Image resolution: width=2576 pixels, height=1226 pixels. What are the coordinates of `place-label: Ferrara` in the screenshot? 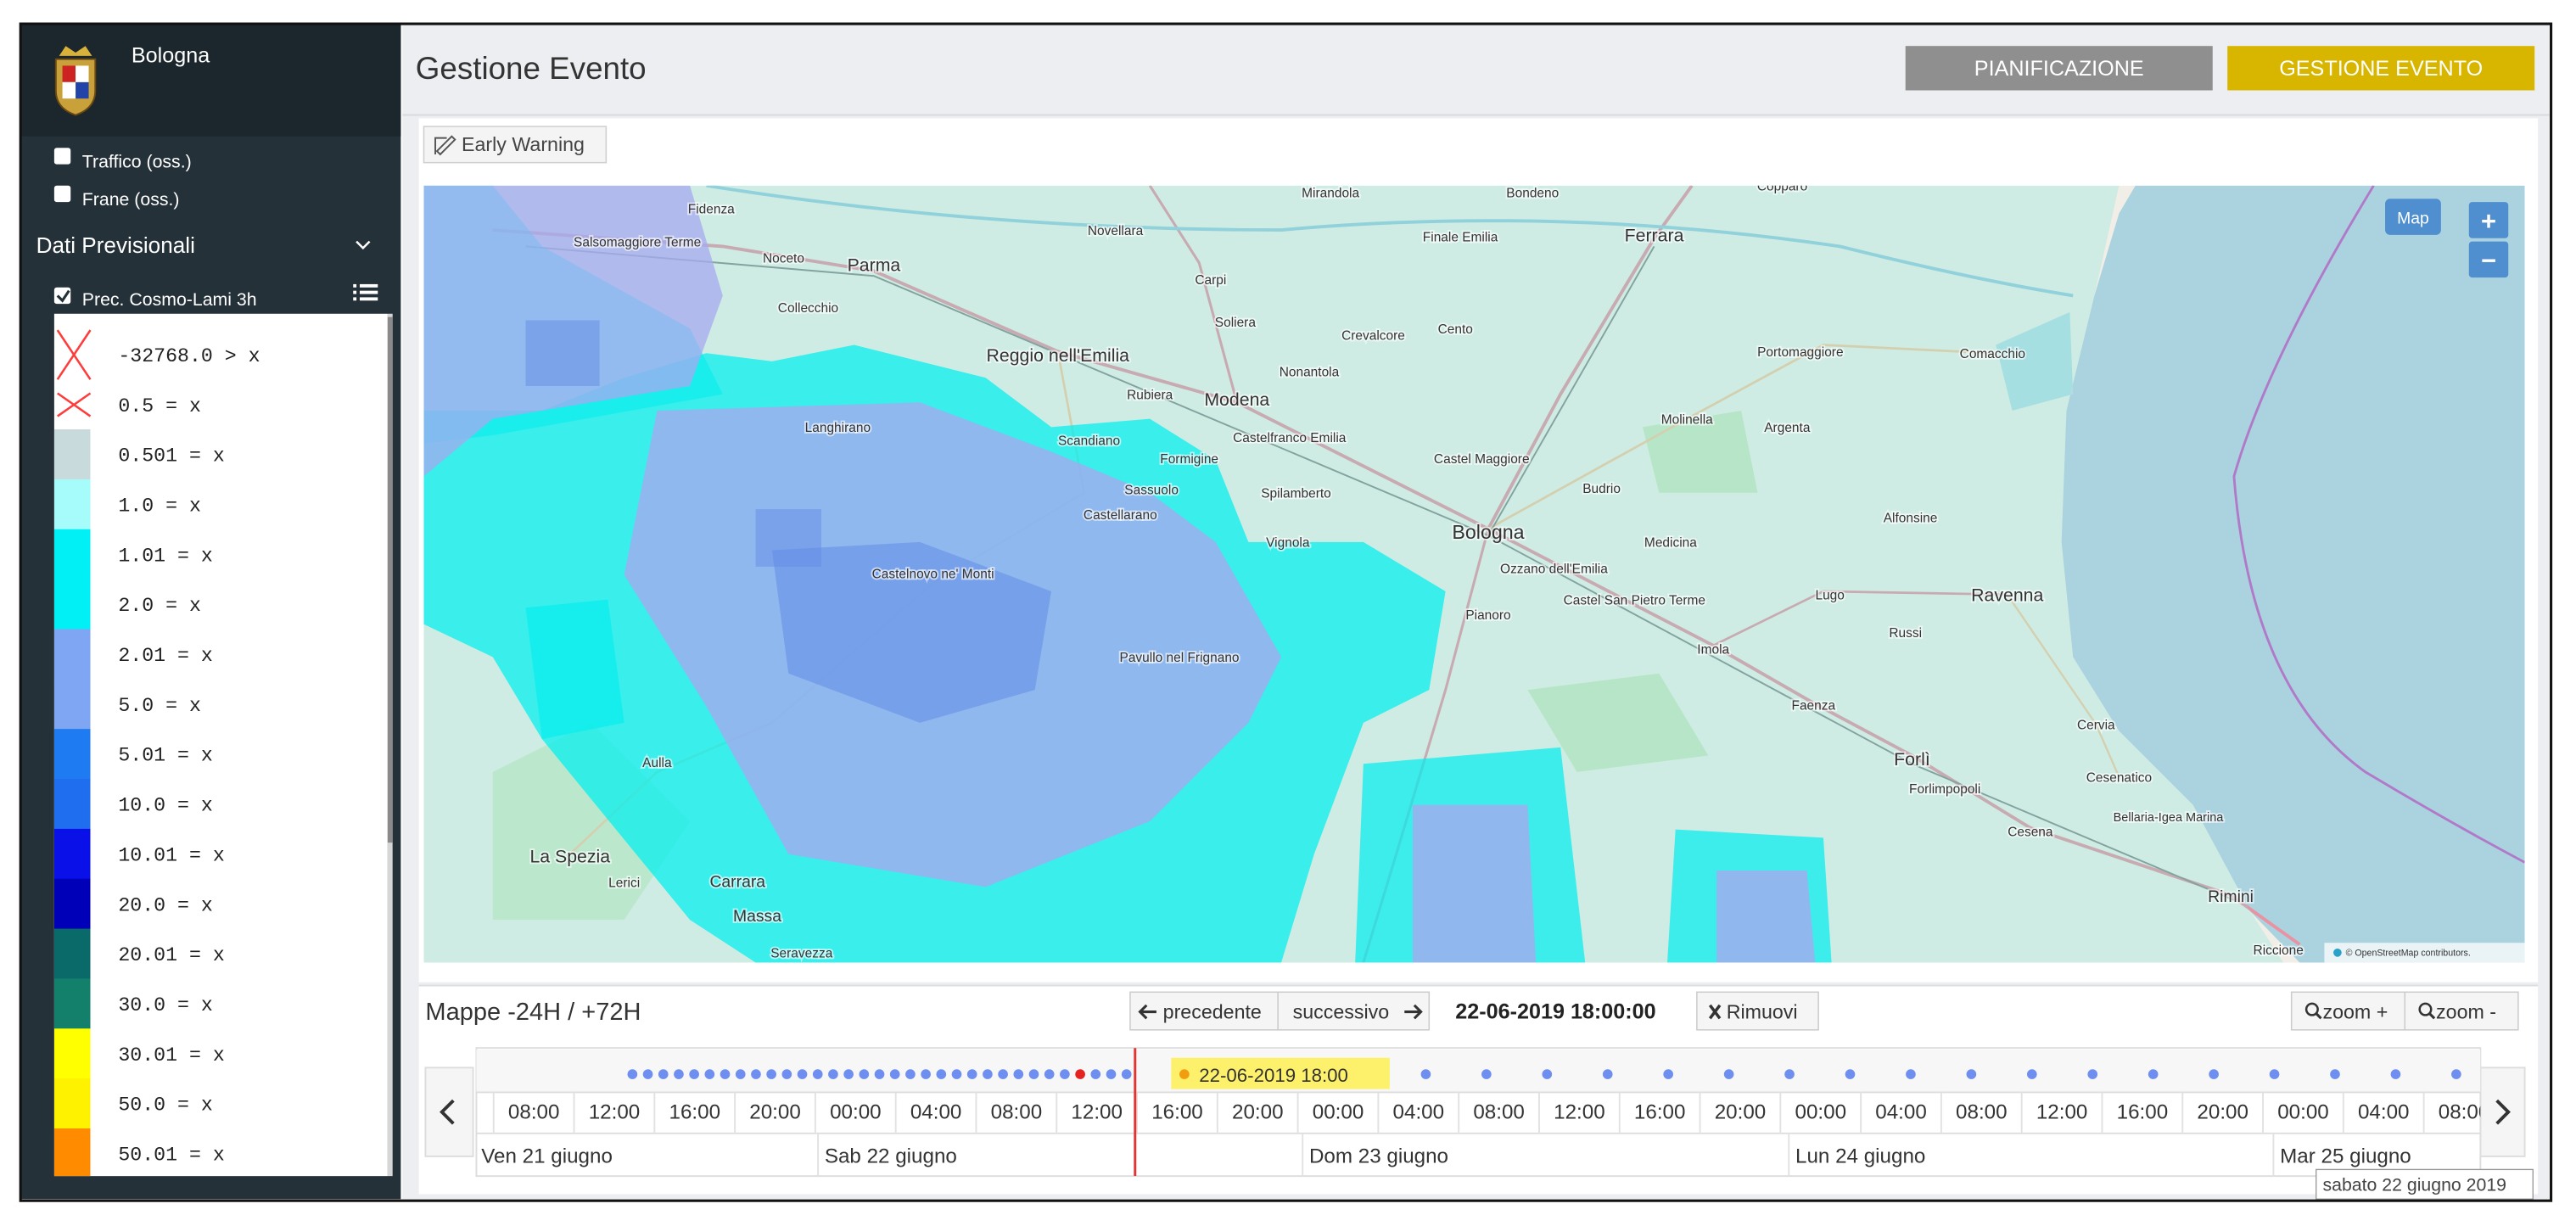 It's located at (1655, 236).